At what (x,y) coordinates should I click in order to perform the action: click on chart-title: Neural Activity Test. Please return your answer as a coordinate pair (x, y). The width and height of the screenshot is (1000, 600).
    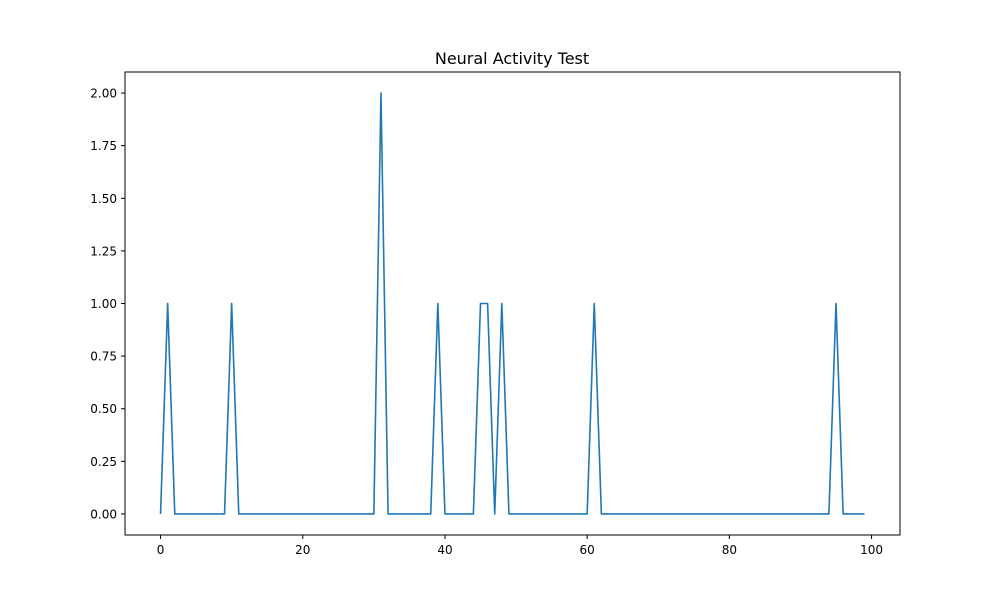
    Looking at the image, I should click on (512, 58).